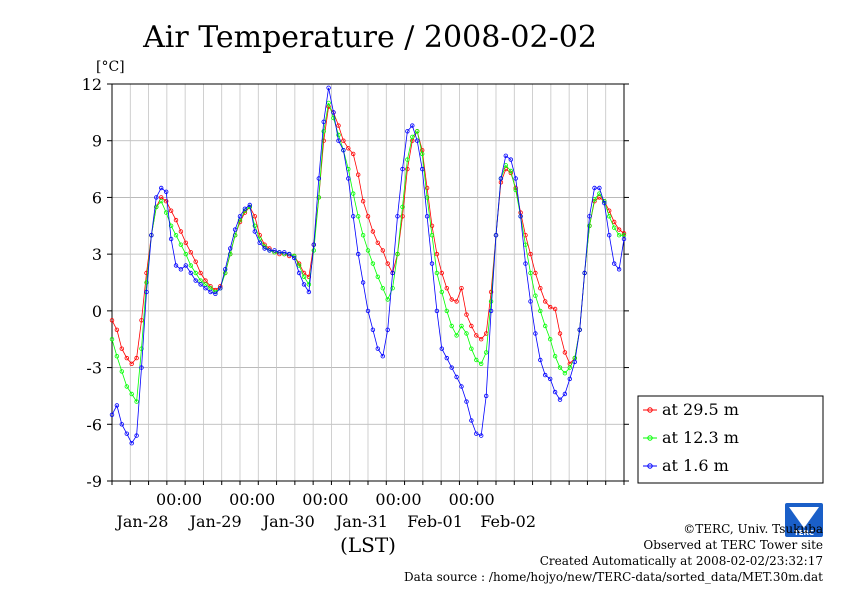 The image size is (842, 595). Describe the element at coordinates (700, 409) in the screenshot. I see `legend-label: at 29.5 m` at that location.